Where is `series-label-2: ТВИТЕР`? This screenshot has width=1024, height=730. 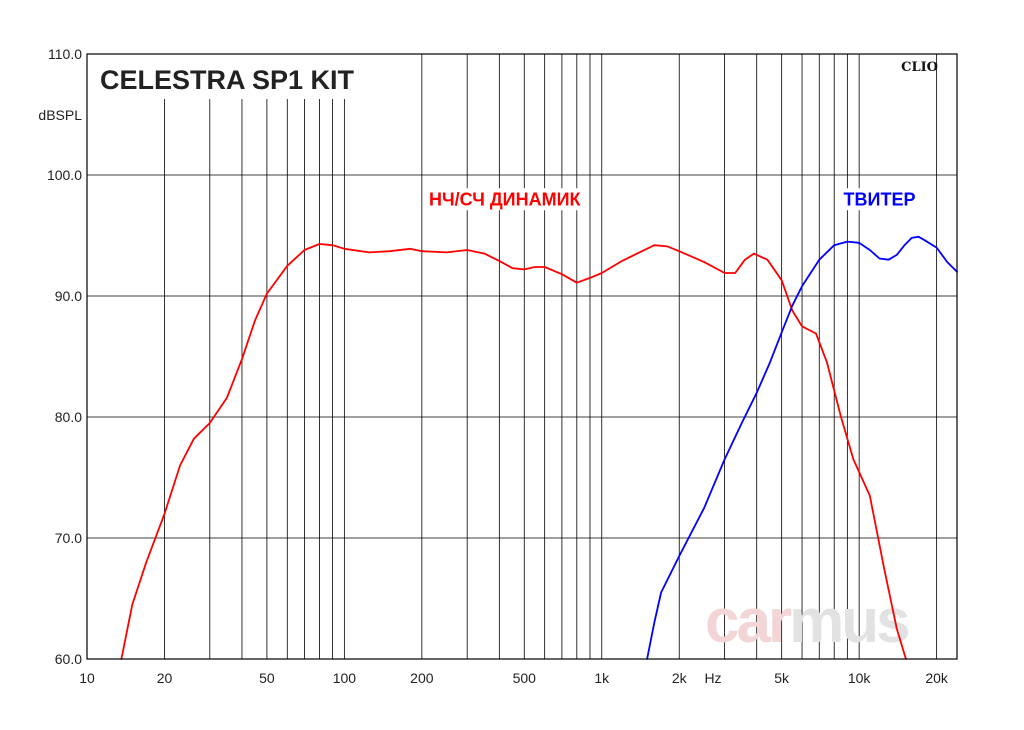 series-label-2: ТВИТЕР is located at coordinates (880, 199).